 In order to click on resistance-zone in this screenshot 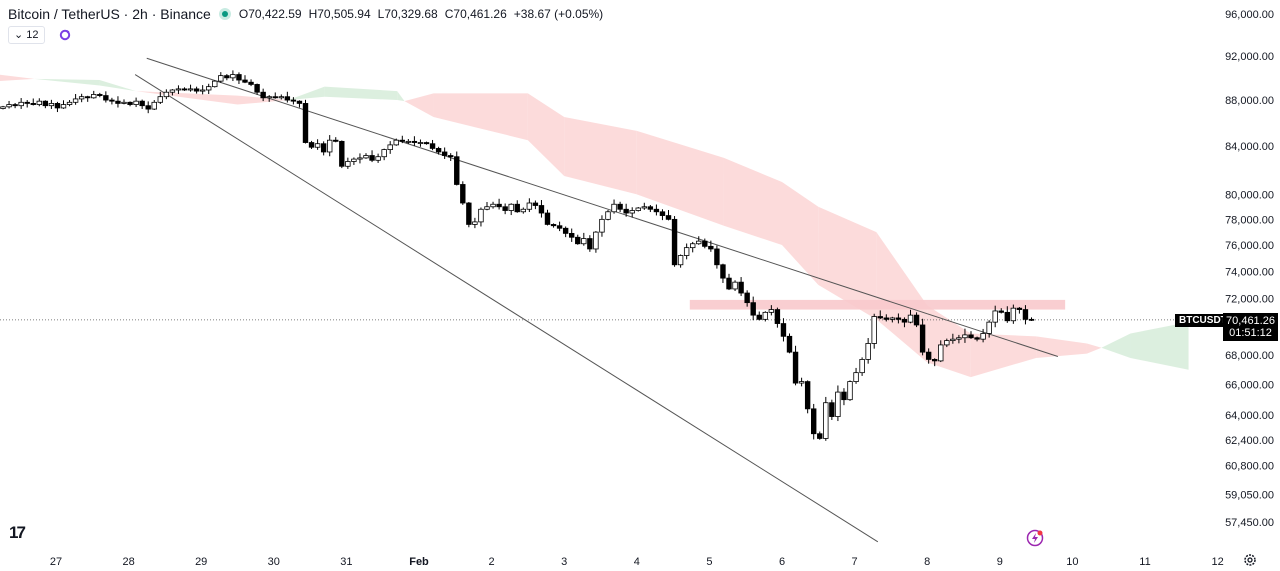, I will do `click(877, 304)`.